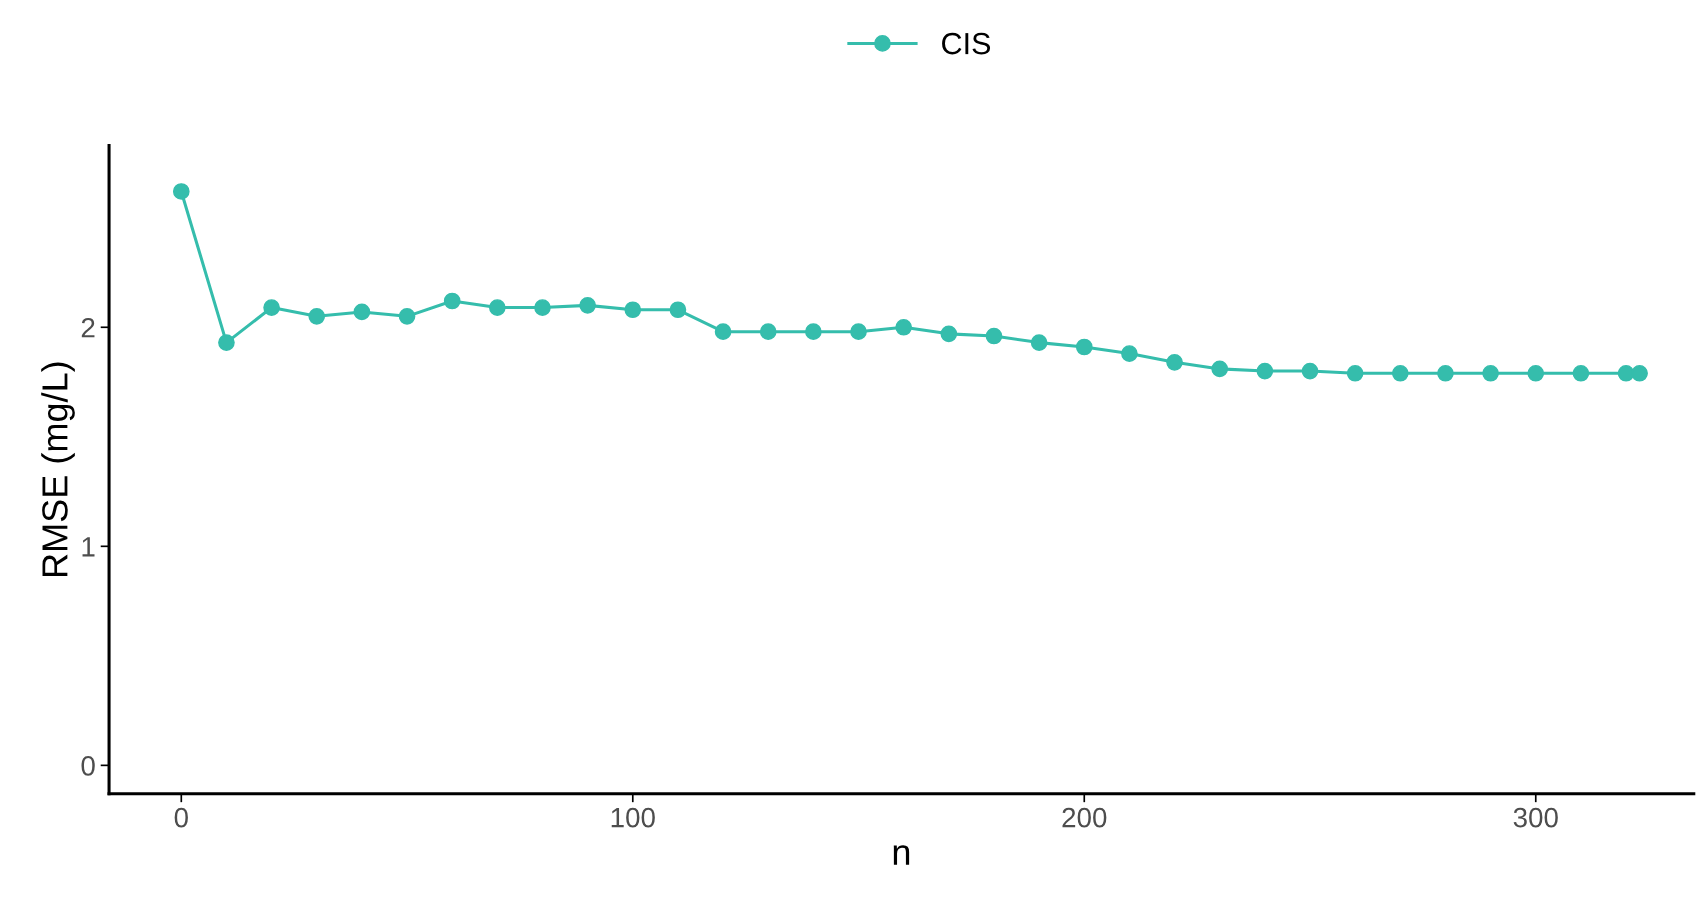 Image resolution: width=1704 pixels, height=898 pixels. I want to click on y-tick-label: 0, so click(88, 766).